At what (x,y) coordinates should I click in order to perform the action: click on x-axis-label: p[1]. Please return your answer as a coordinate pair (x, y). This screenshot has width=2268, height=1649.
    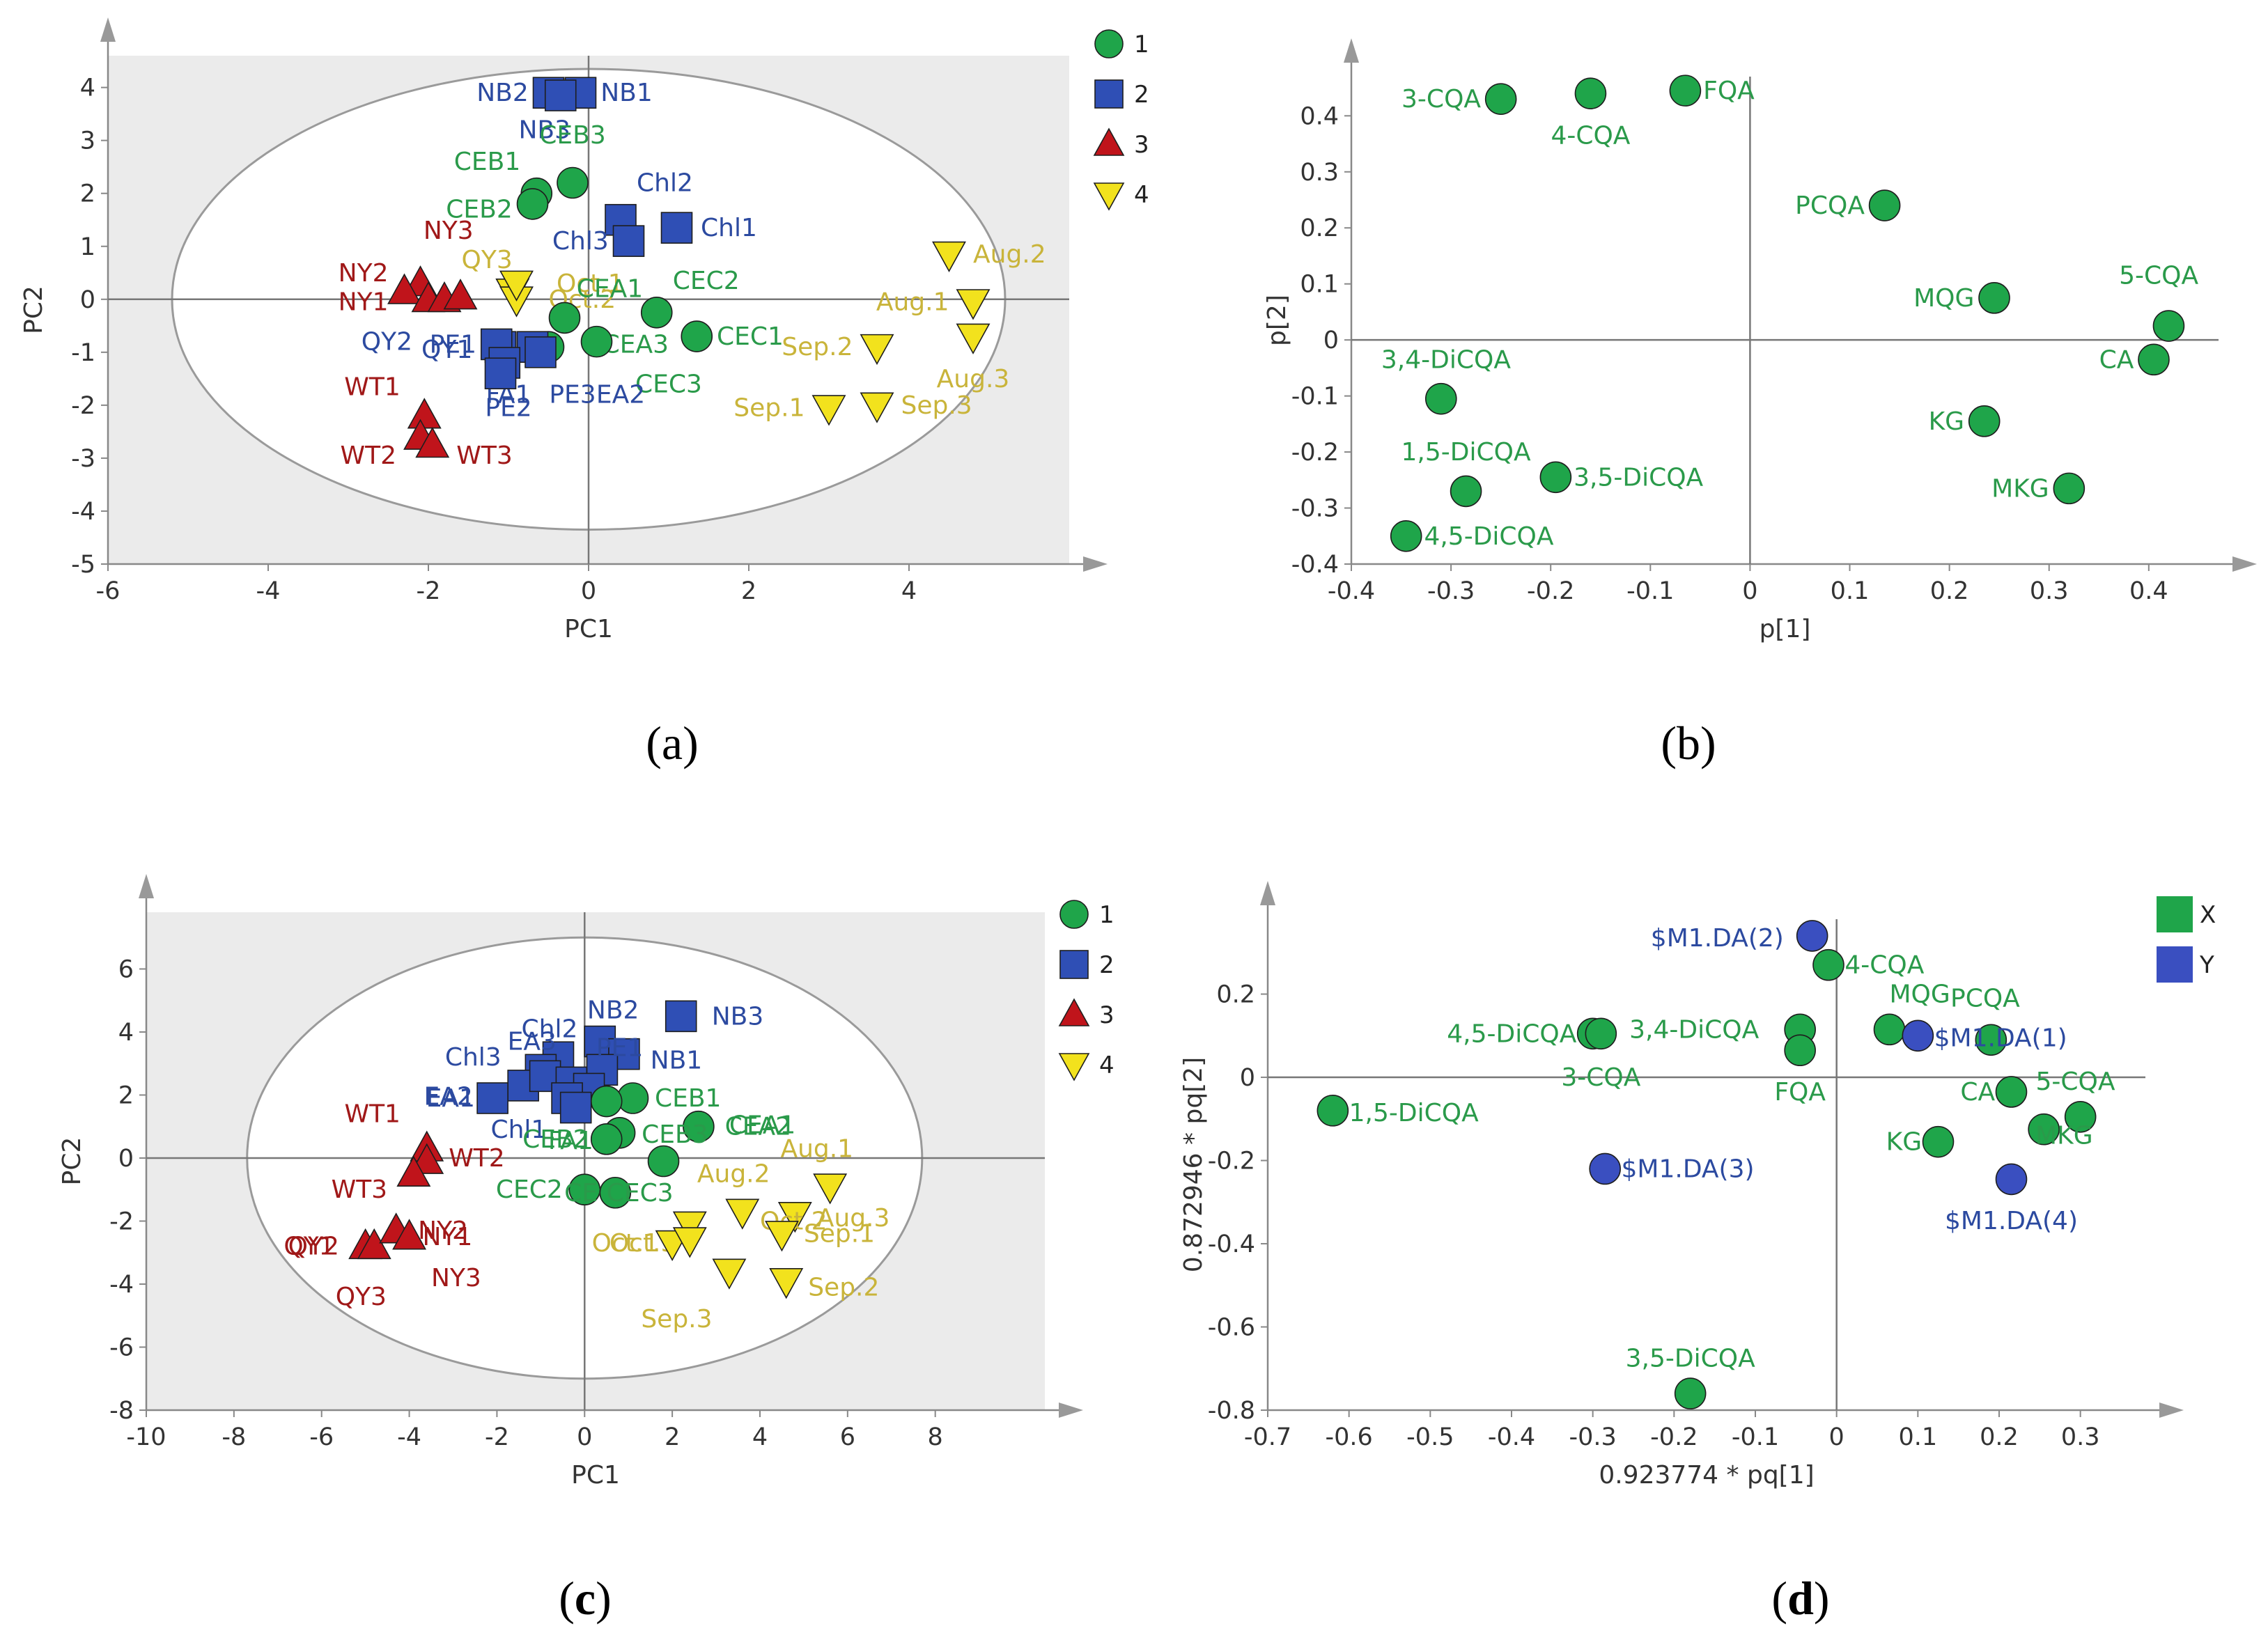
    Looking at the image, I should click on (1785, 629).